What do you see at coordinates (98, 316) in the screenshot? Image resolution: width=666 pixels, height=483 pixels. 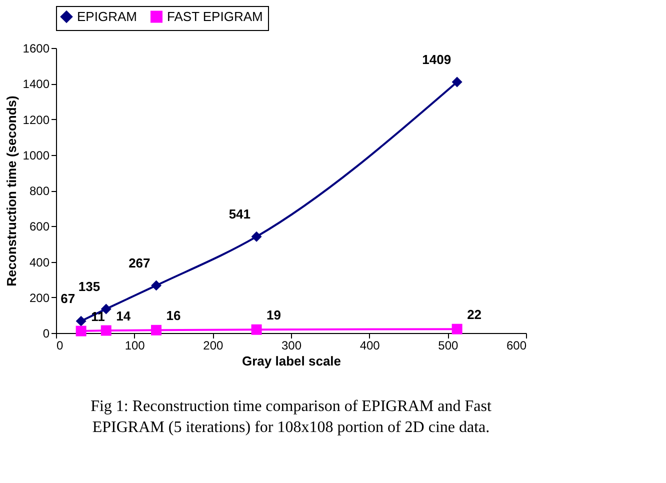 I see `data-label: 11` at bounding box center [98, 316].